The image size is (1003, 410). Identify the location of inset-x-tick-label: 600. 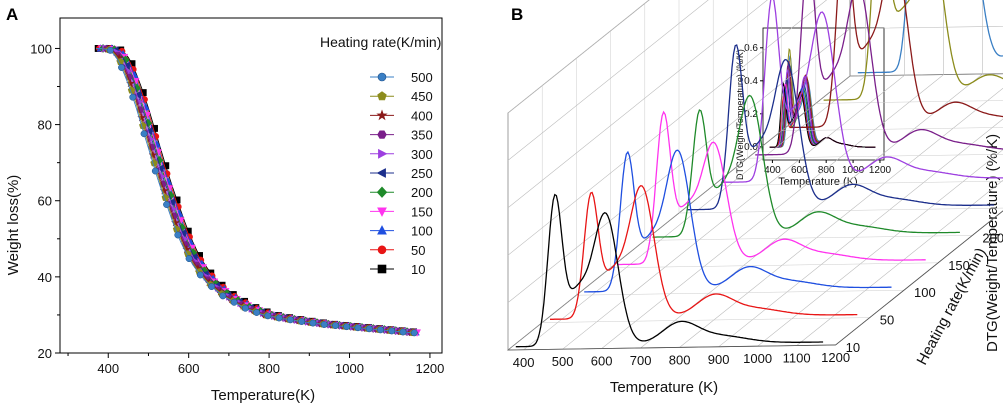
(799, 170).